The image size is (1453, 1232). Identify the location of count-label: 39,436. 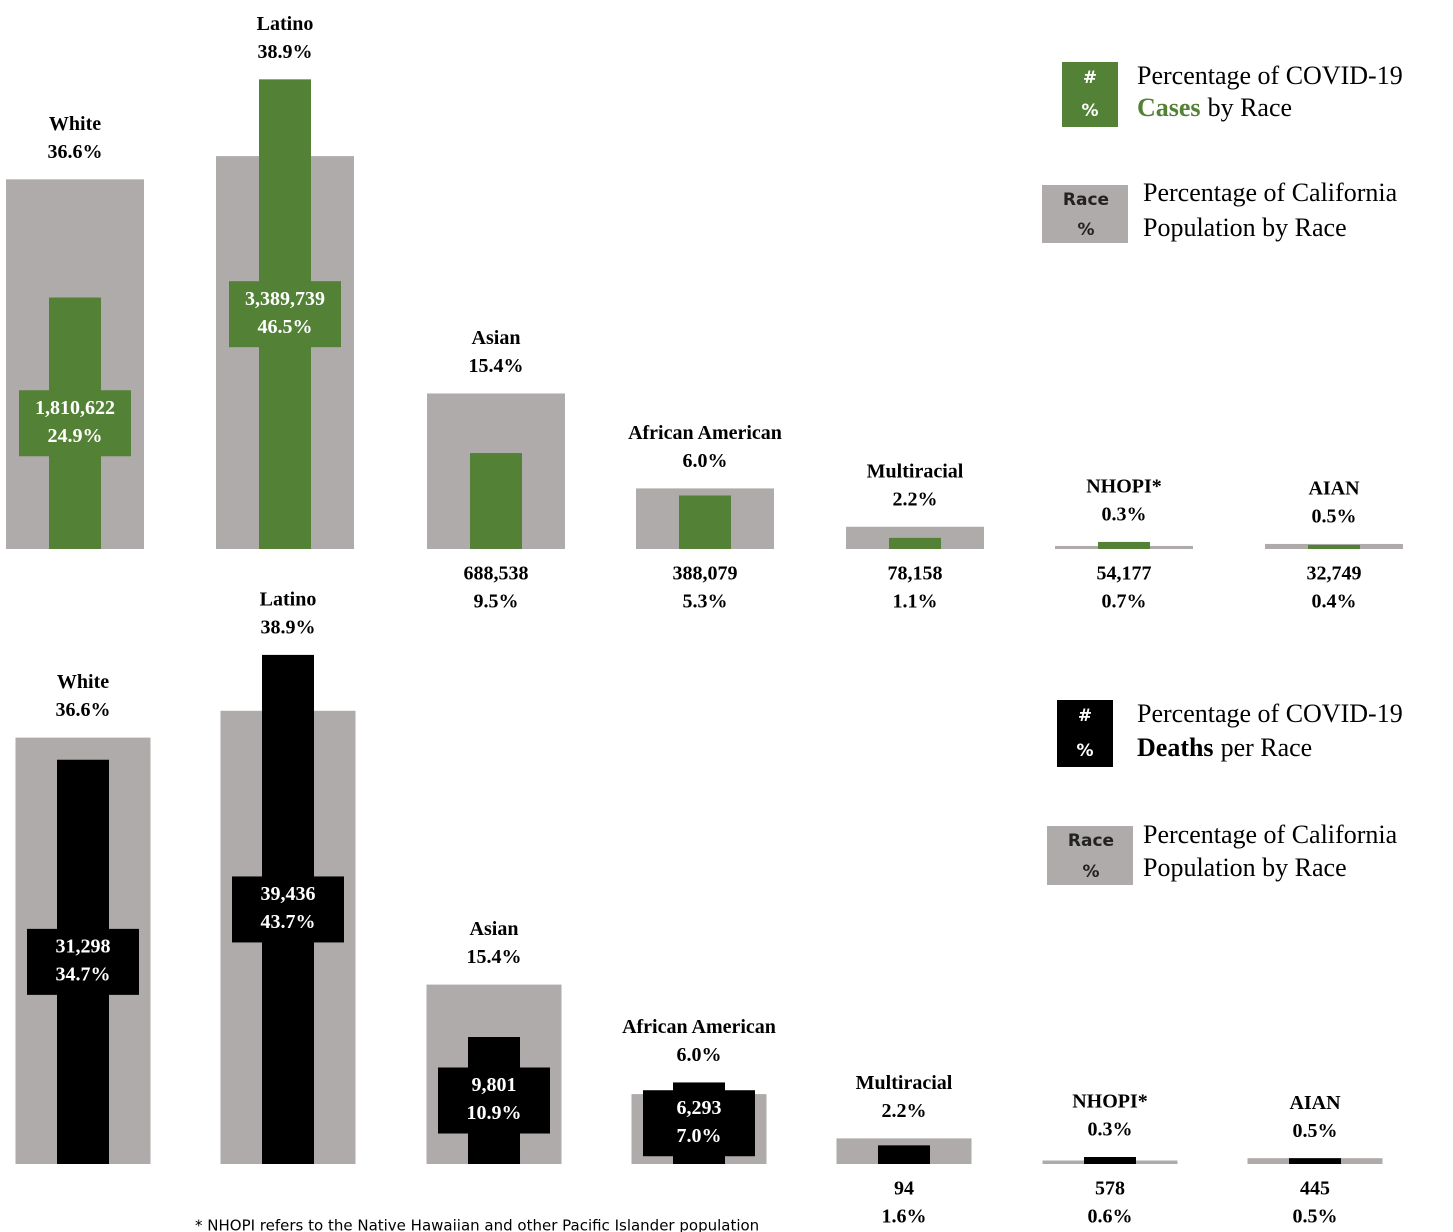
(288, 894).